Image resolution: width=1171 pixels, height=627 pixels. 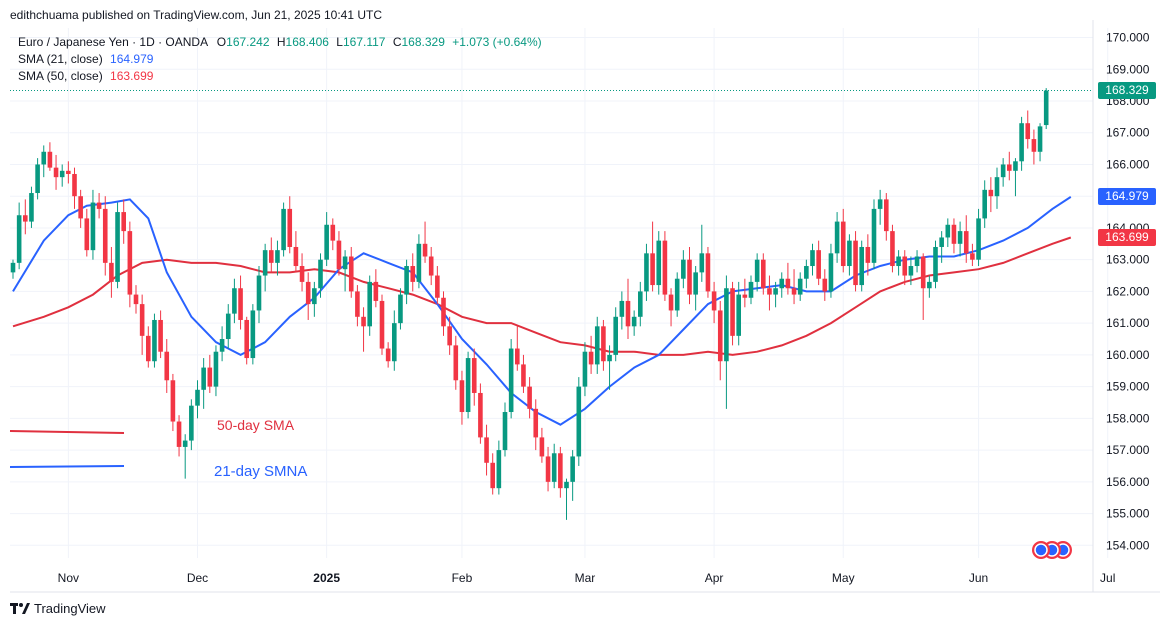 What do you see at coordinates (132, 76) in the screenshot?
I see `sma50-legend-value: 163.699` at bounding box center [132, 76].